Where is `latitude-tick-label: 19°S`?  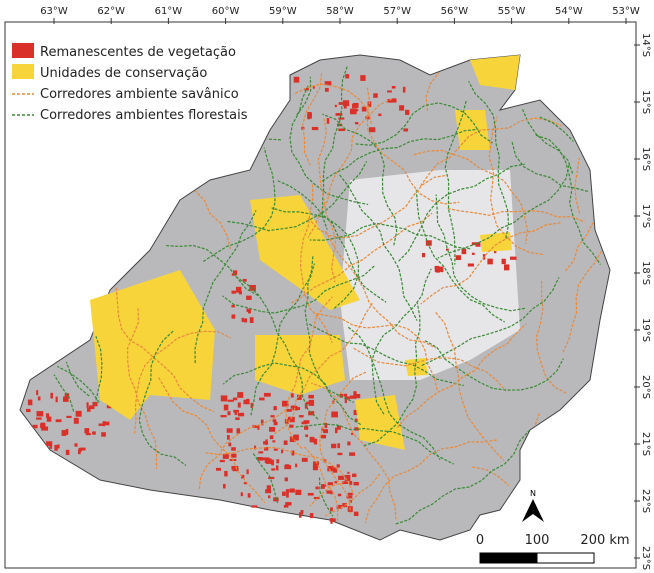
latitude-tick-label: 19°S is located at coordinates (645, 330).